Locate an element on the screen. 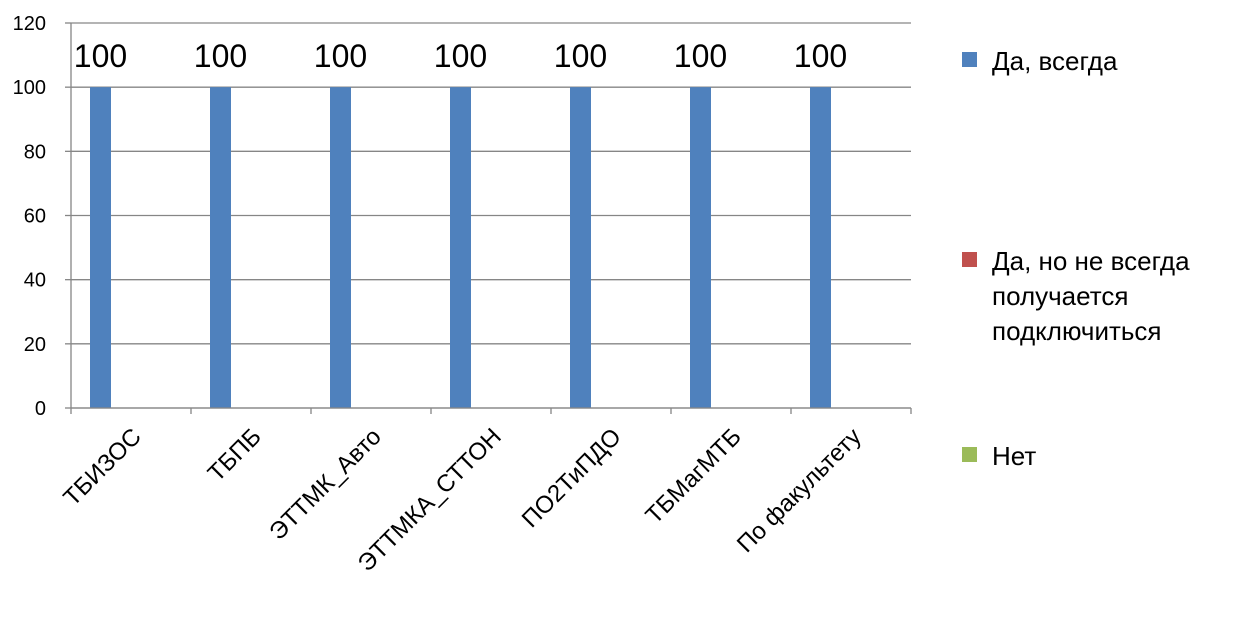 Image resolution: width=1252 pixels, height=636 pixels. y-tick-label: 0 is located at coordinates (40, 409).